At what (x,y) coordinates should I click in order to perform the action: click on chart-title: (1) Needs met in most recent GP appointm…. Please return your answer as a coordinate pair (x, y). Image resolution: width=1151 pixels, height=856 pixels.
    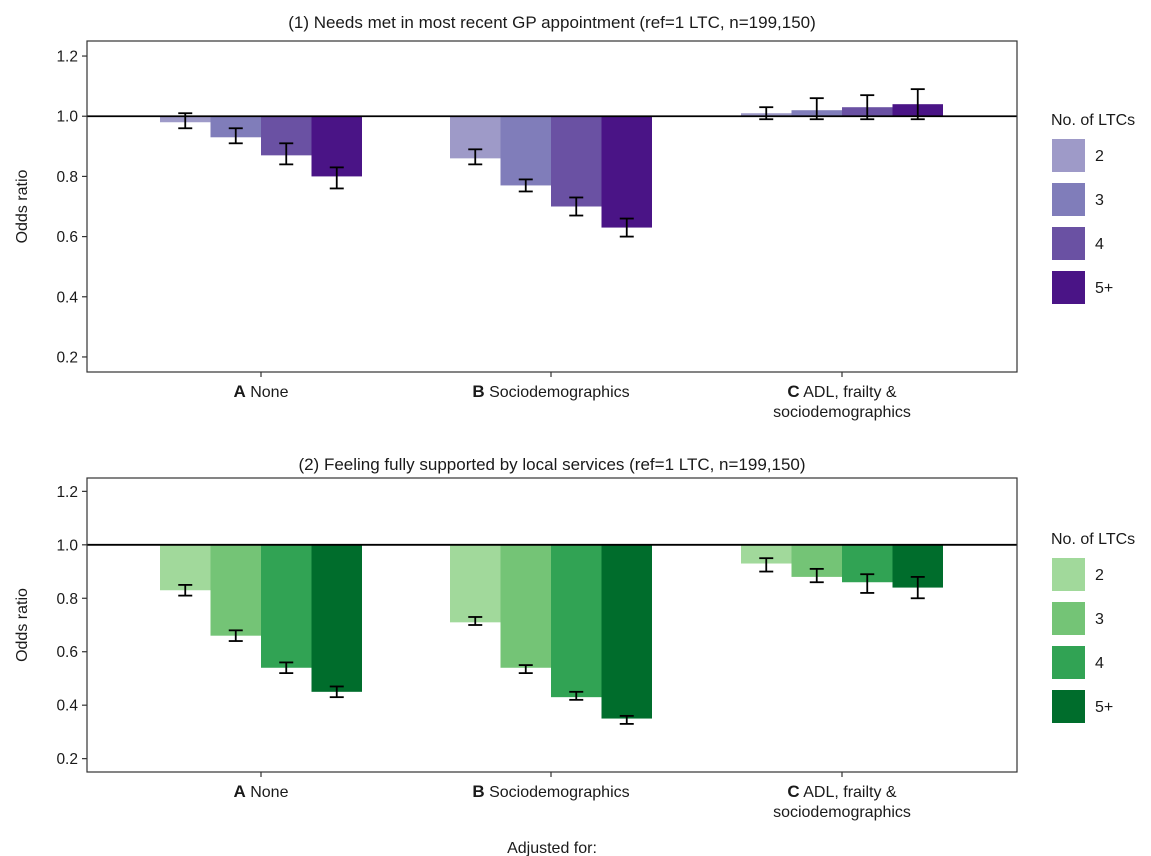
    Looking at the image, I should click on (552, 22).